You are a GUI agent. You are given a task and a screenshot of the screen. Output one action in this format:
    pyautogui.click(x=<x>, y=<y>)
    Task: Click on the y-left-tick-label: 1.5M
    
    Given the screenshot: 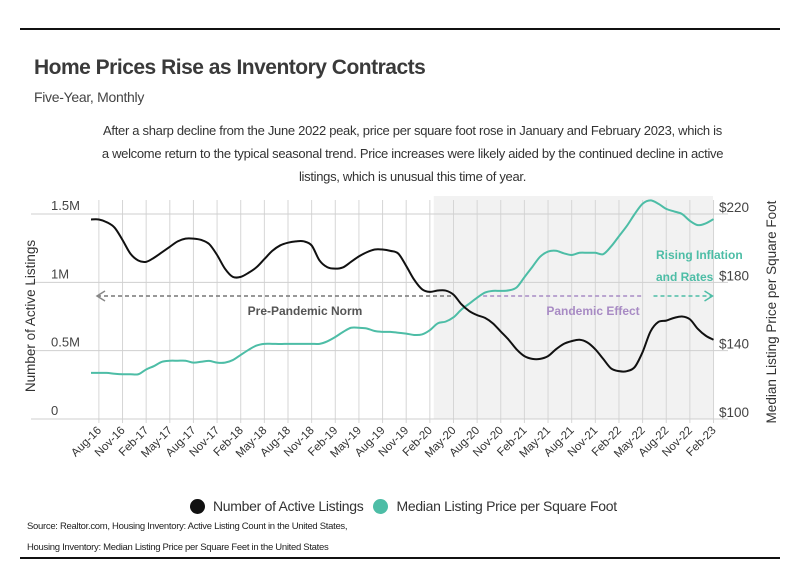 What is the action you would take?
    pyautogui.click(x=65, y=205)
    